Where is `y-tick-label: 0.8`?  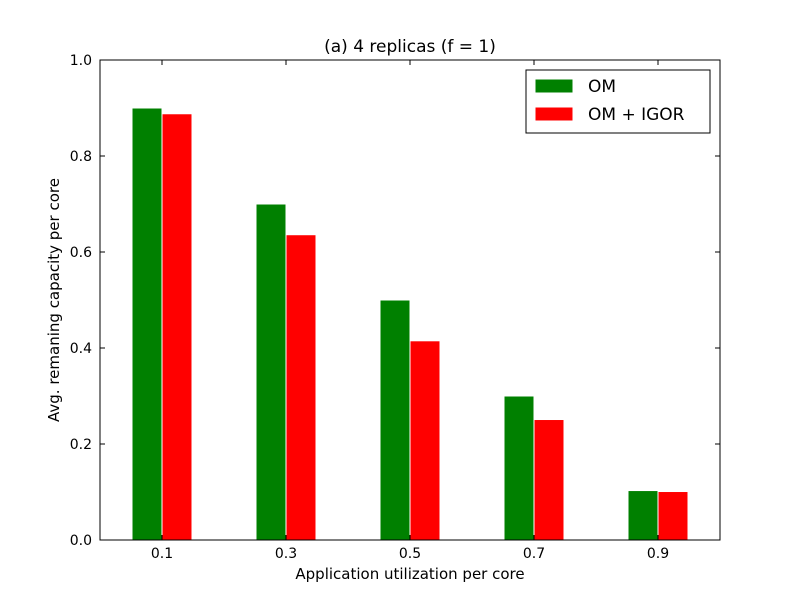 y-tick-label: 0.8 is located at coordinates (81, 157).